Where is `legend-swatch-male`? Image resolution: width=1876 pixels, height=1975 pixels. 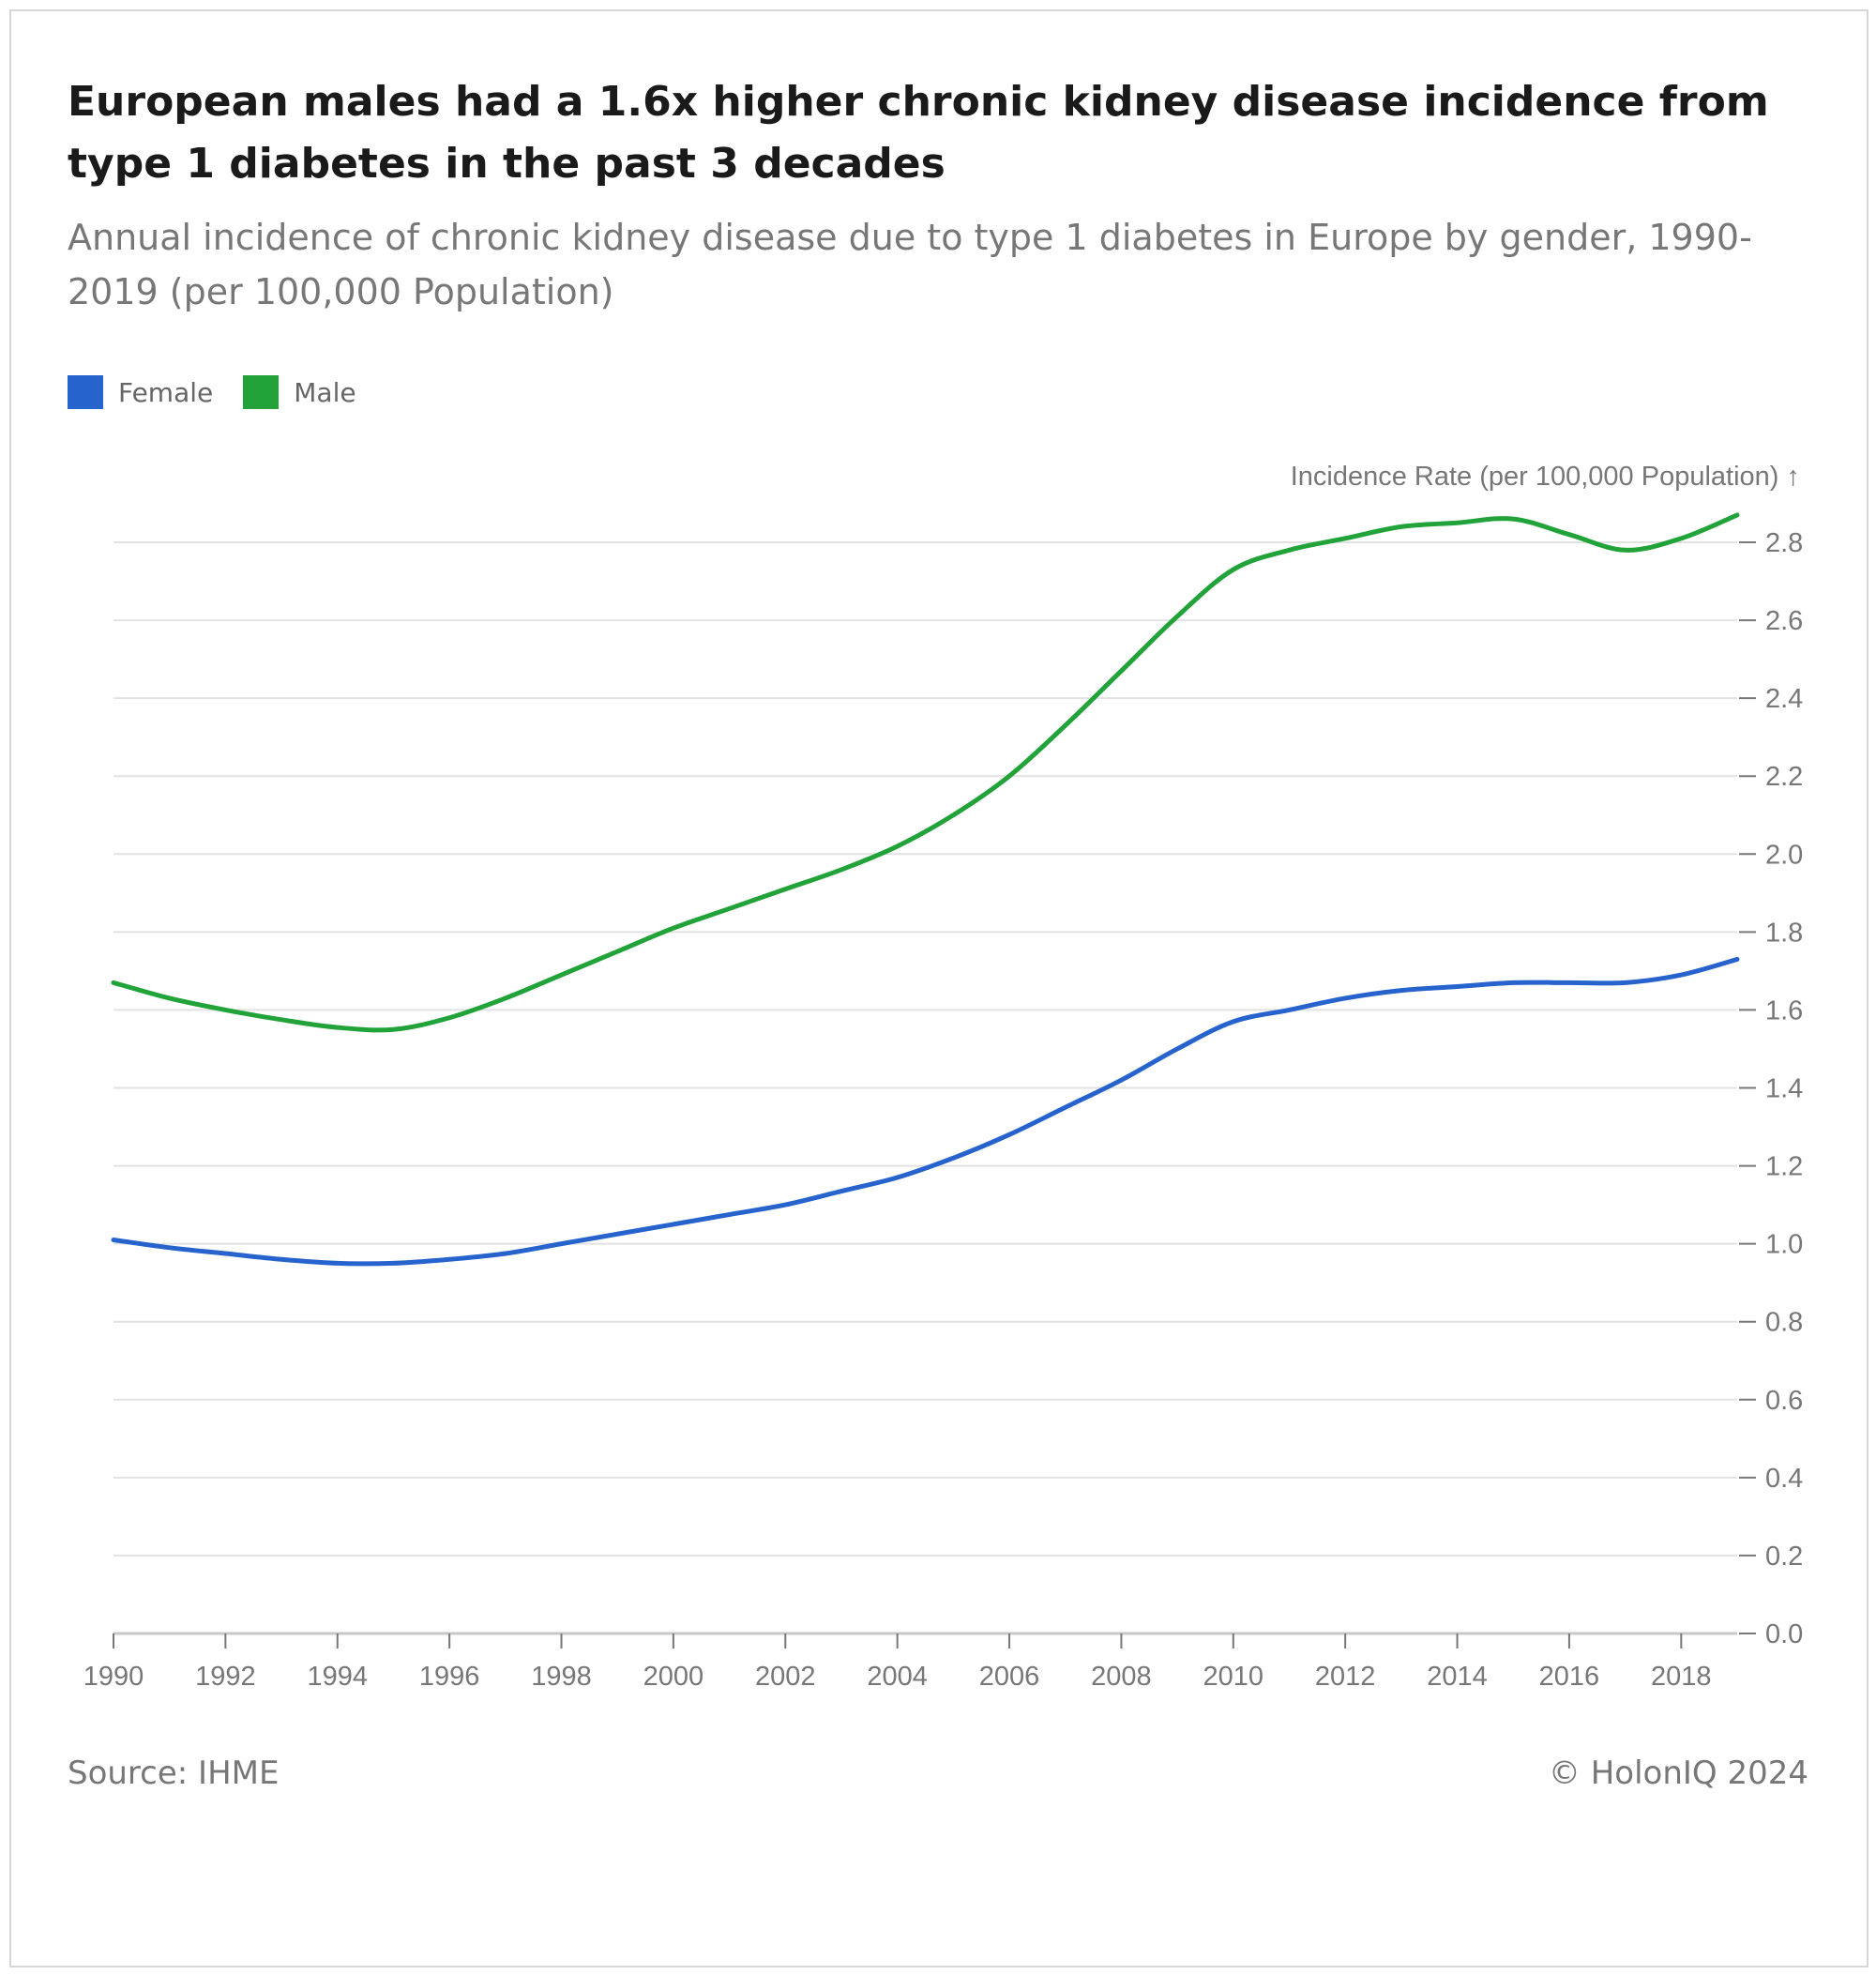
legend-swatch-male is located at coordinates (261, 392).